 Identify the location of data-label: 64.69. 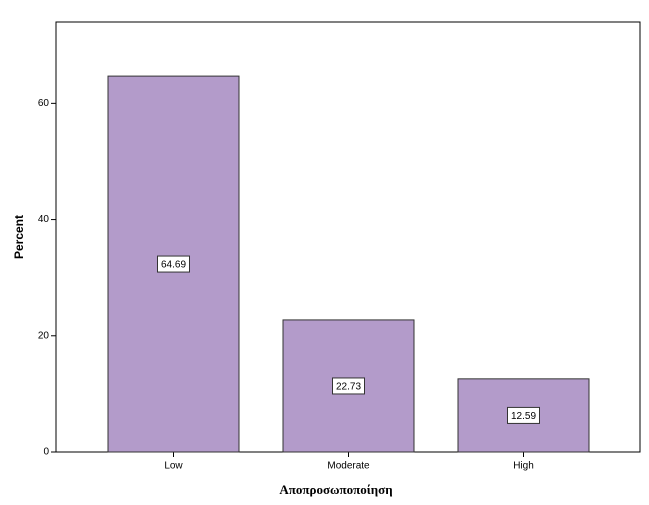
(173, 265).